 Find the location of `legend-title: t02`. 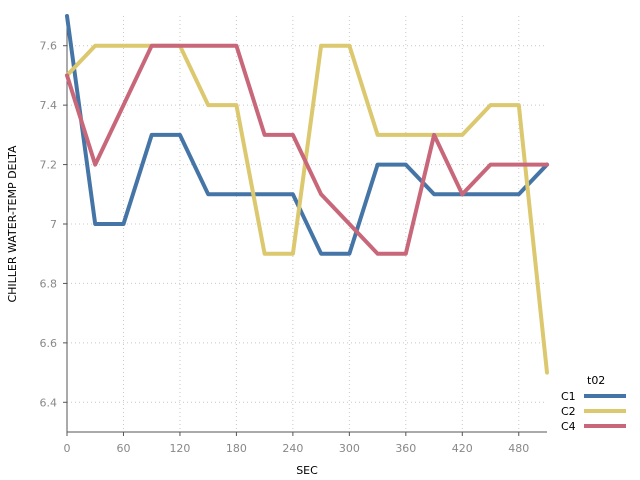

legend-title: t02 is located at coordinates (596, 380).